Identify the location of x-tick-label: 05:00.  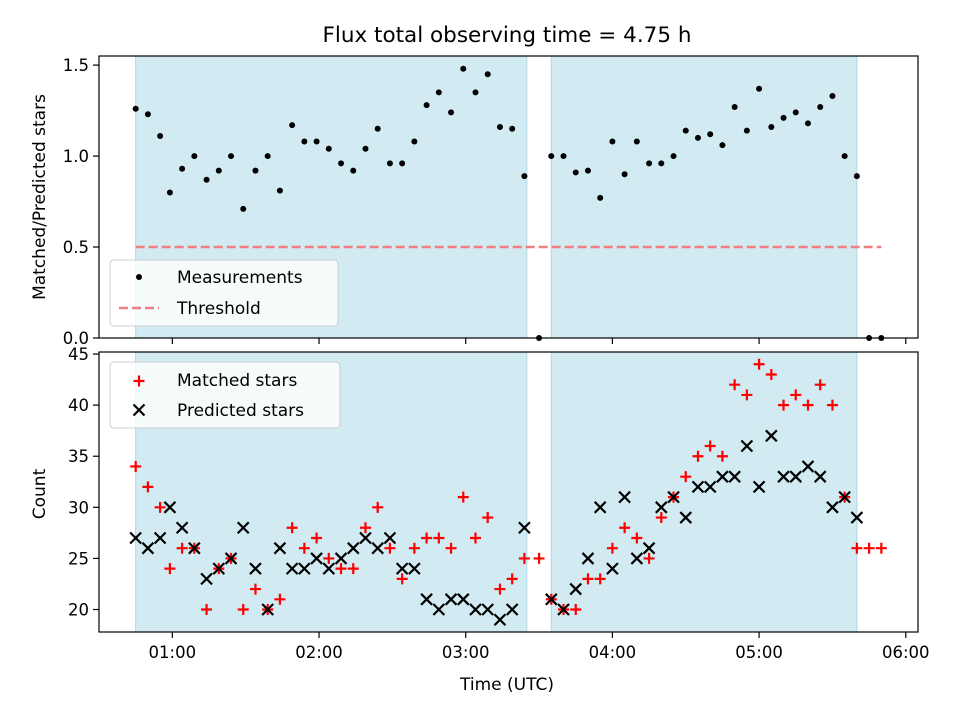
(759, 652).